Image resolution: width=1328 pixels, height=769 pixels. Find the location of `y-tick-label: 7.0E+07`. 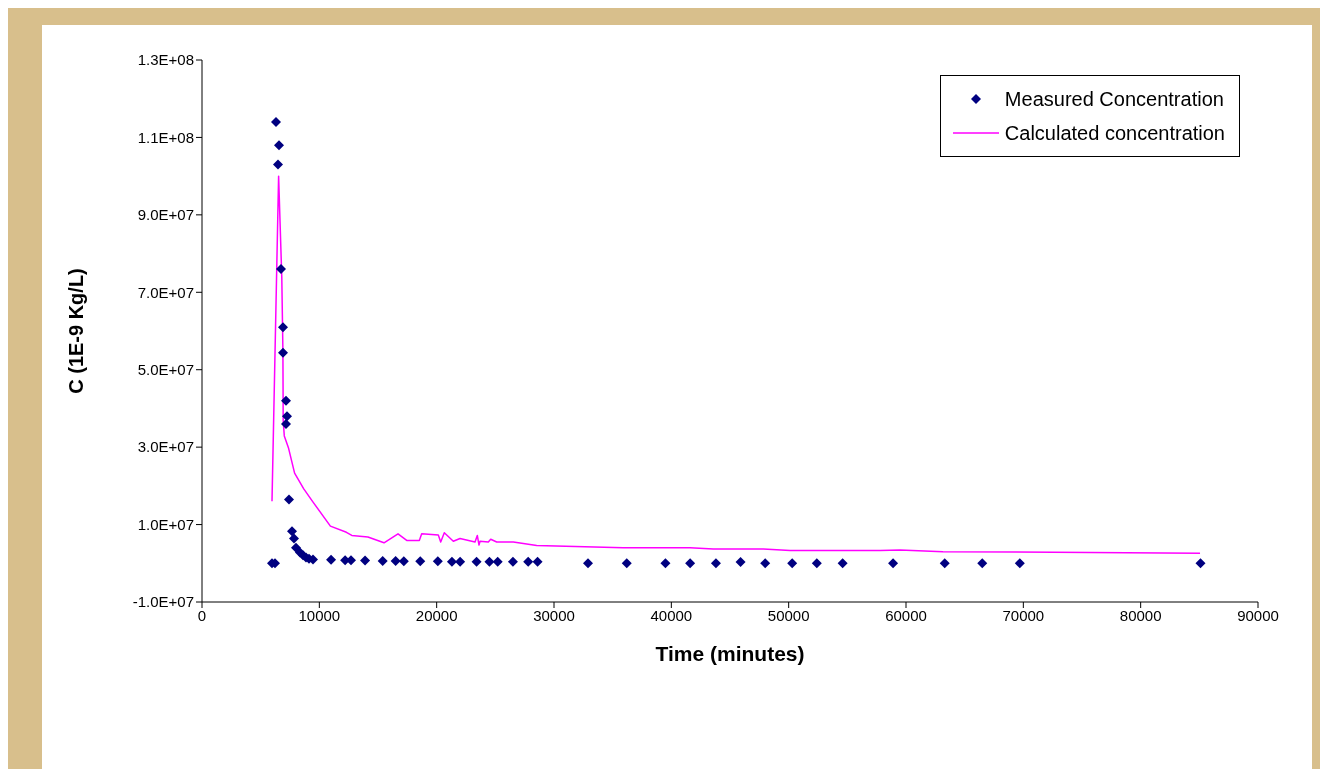

y-tick-label: 7.0E+07 is located at coordinates (165, 292).